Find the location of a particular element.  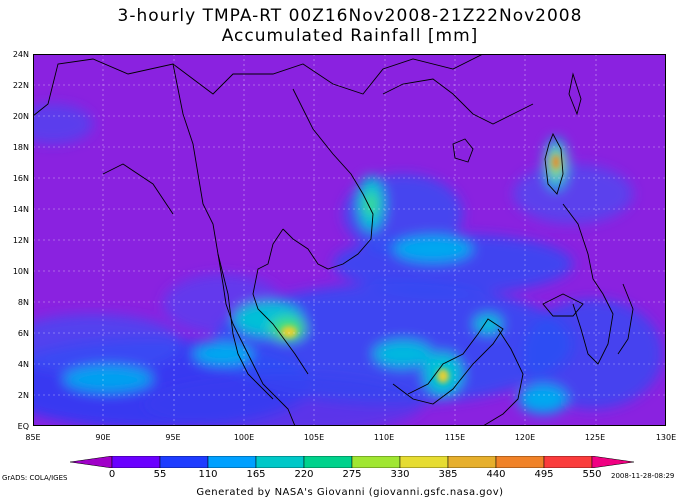

y-tick-label: 8N is located at coordinates (23, 302).